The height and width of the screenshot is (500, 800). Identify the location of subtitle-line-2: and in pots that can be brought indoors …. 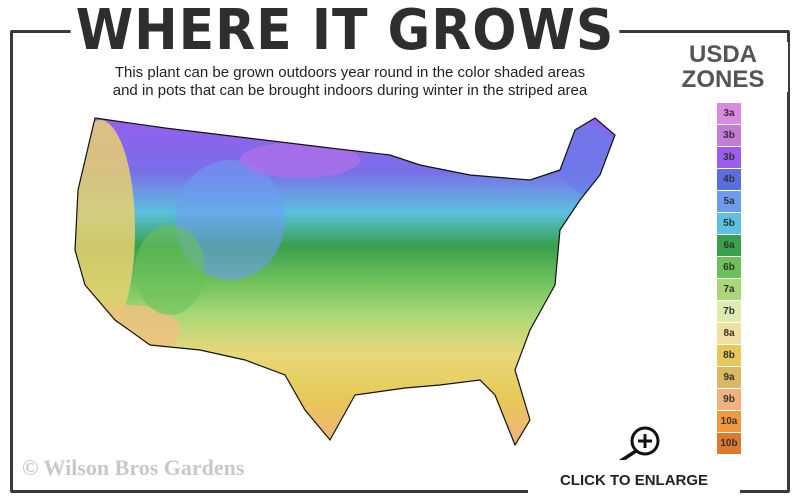
(350, 90).